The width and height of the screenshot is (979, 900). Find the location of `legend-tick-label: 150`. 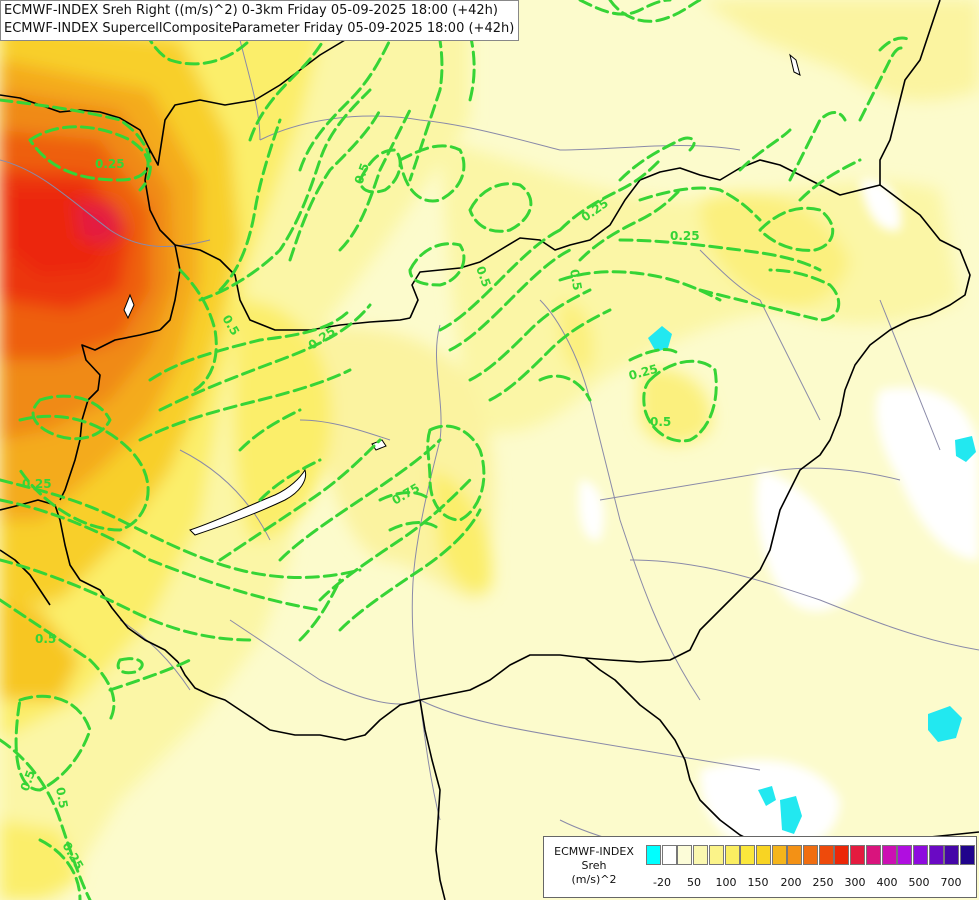

legend-tick-label: 150 is located at coordinates (758, 882).